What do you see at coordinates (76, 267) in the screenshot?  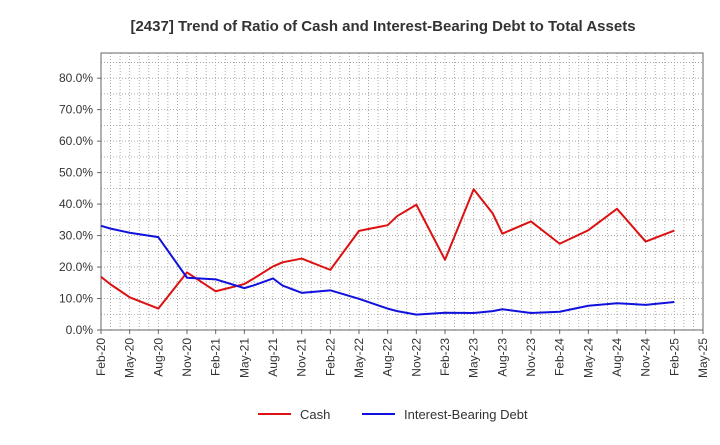 I see `y-tick-label: 20.0%` at bounding box center [76, 267].